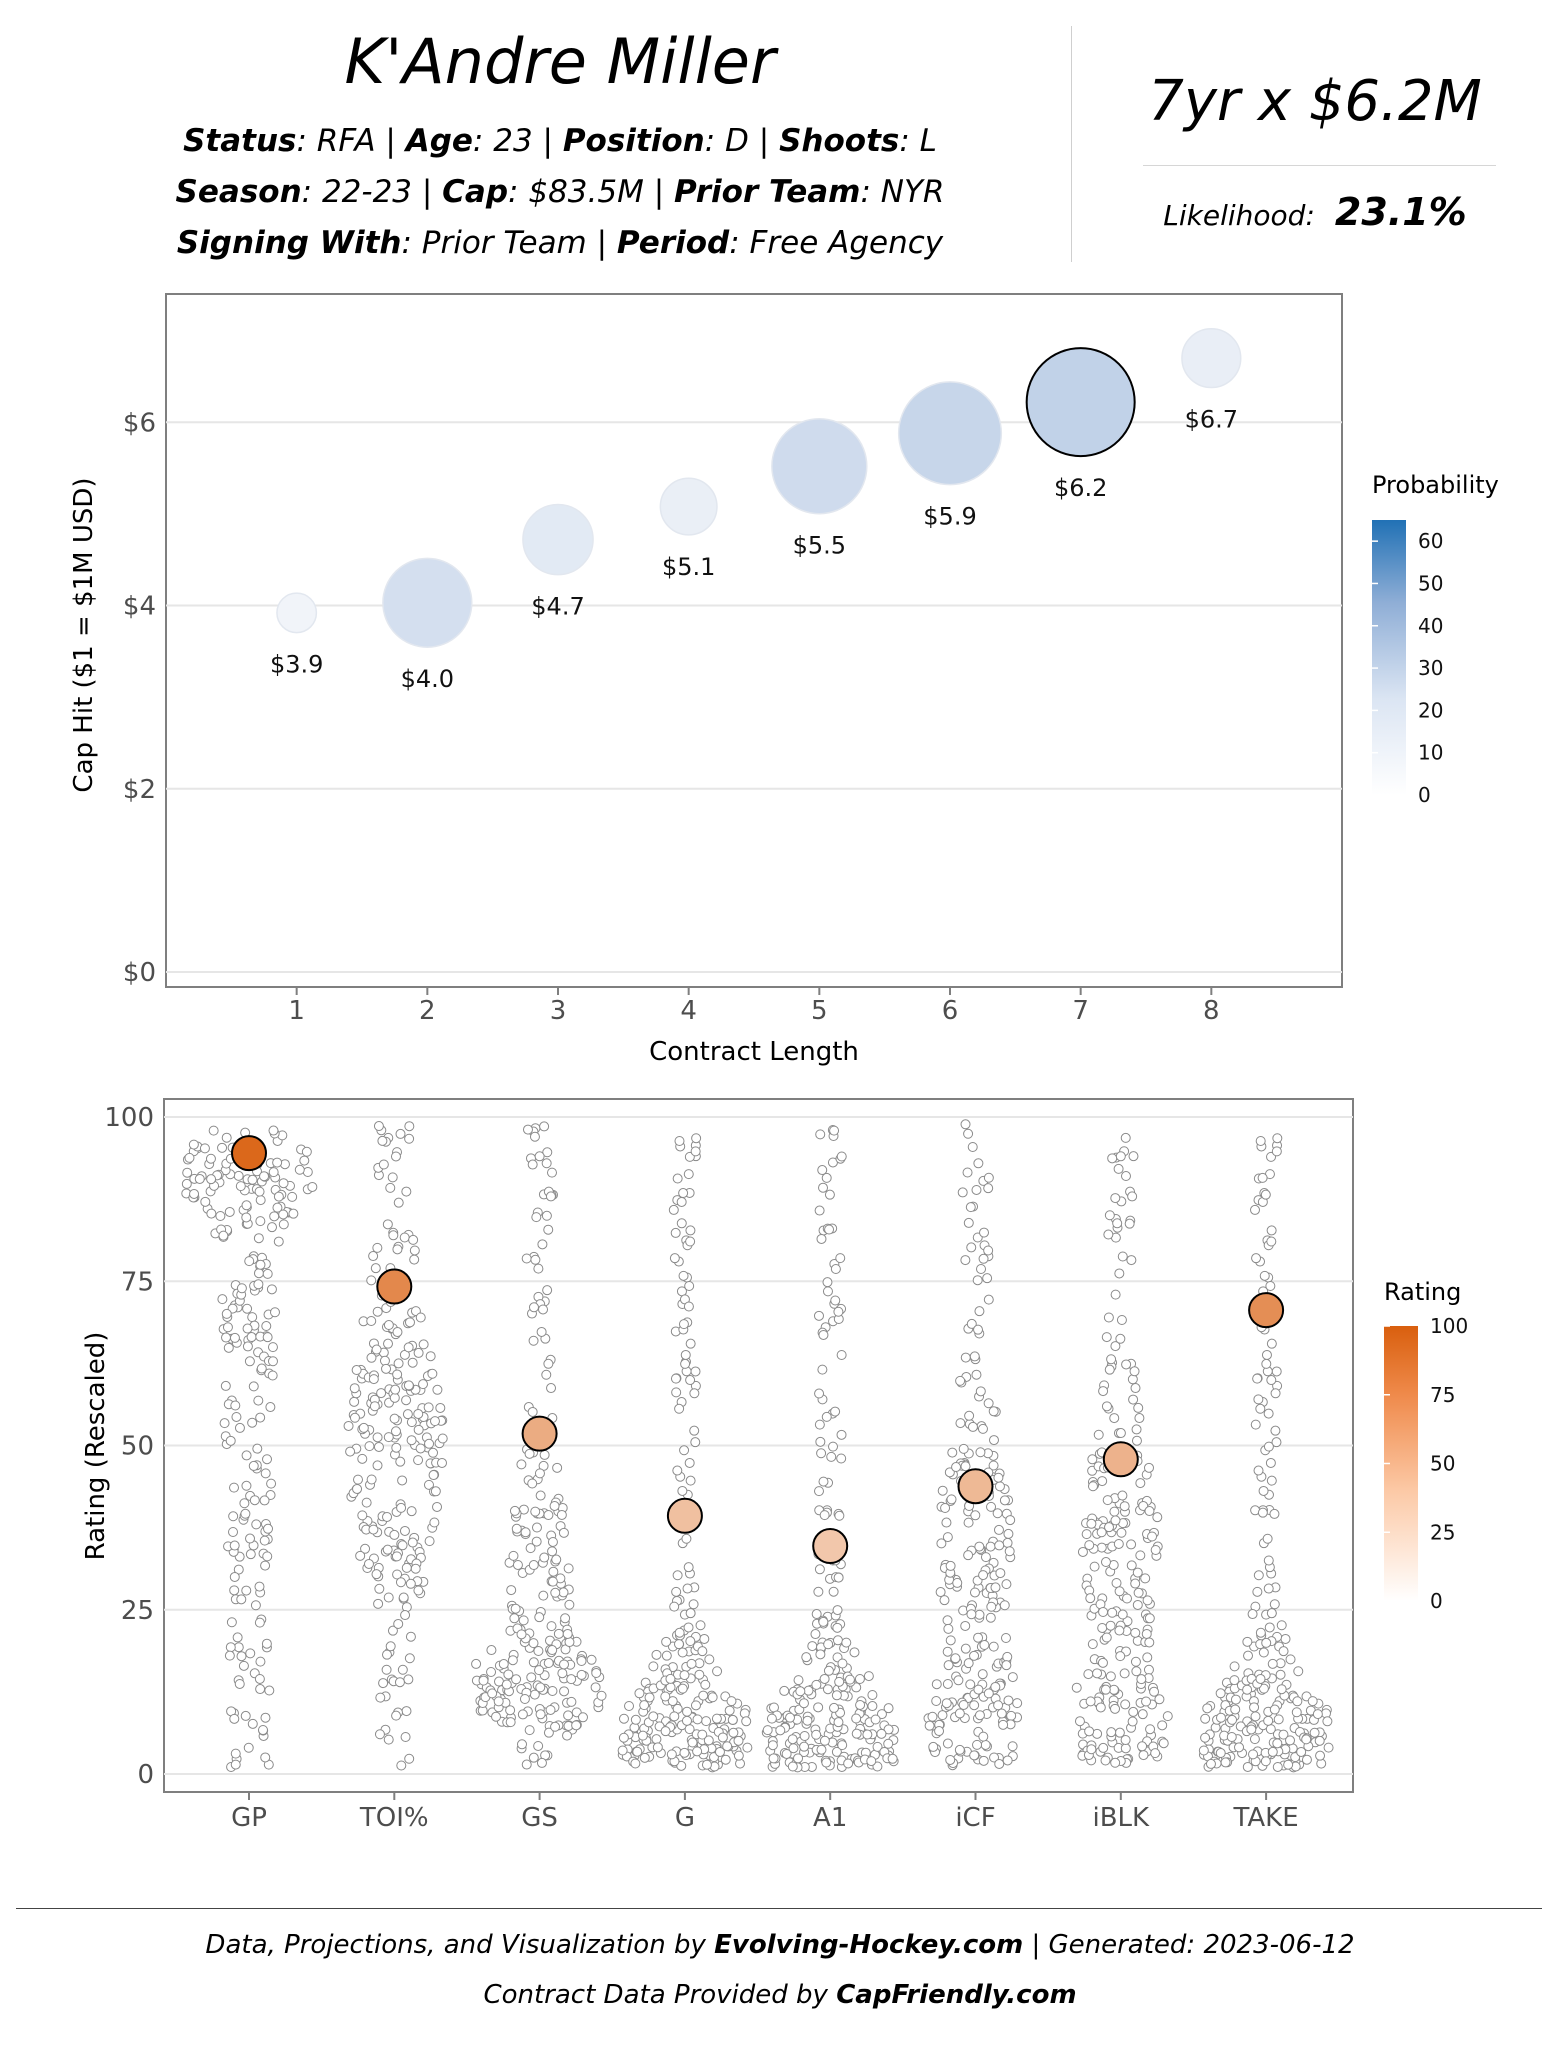 The height and width of the screenshot is (2048, 1560). I want to click on rating-legend-ticks: 100 75 50 25 0, so click(1426, 1463).